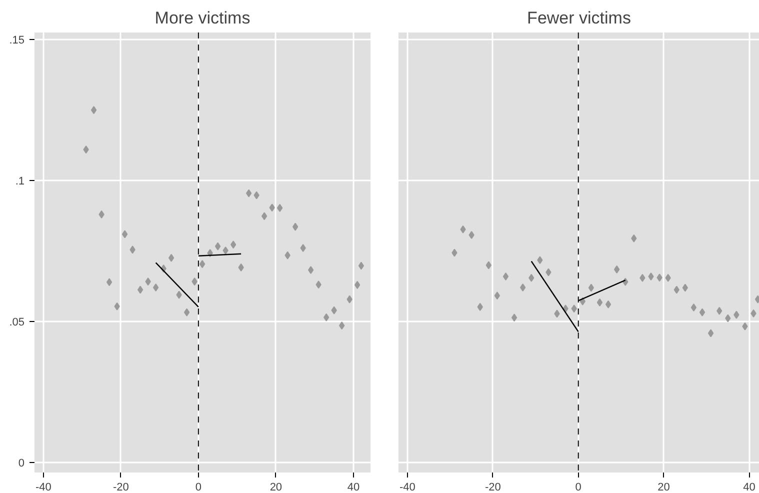 This screenshot has width=759, height=493. Describe the element at coordinates (17, 322) in the screenshot. I see `y-tick-label: .05` at that location.